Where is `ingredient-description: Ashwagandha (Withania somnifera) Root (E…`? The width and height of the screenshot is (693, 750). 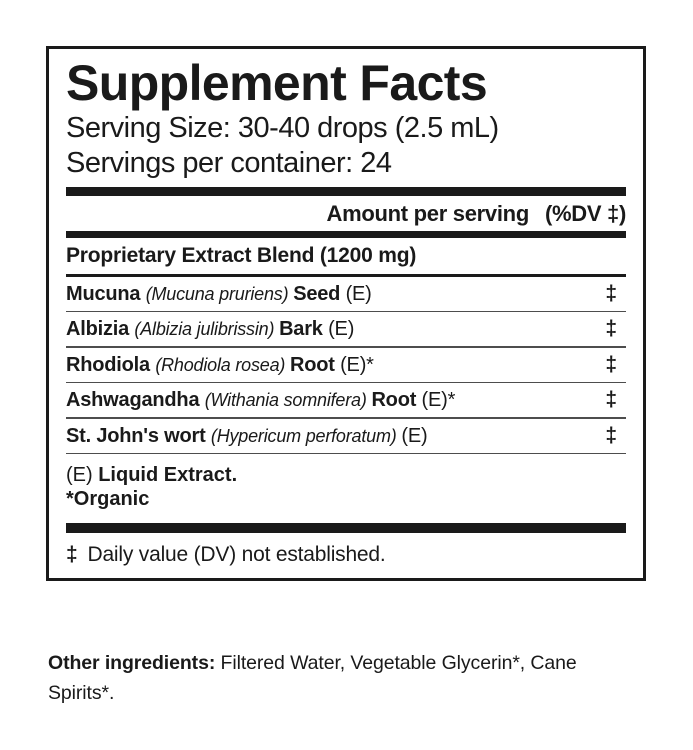 ingredient-description: Ashwagandha (Withania somnifera) Root (E… is located at coordinates (260, 400).